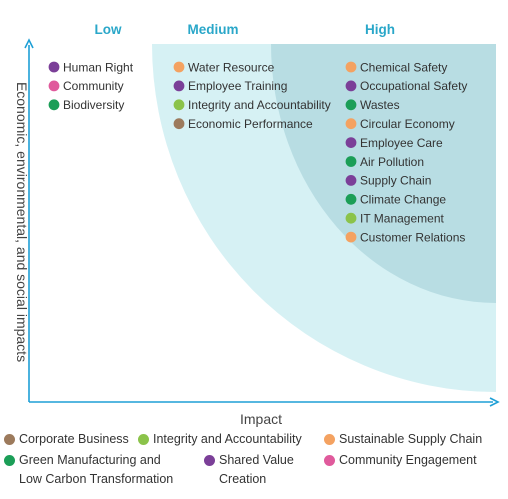 This screenshot has width=508, height=499. What do you see at coordinates (380, 105) in the screenshot?
I see `topic-label: Wastes` at bounding box center [380, 105].